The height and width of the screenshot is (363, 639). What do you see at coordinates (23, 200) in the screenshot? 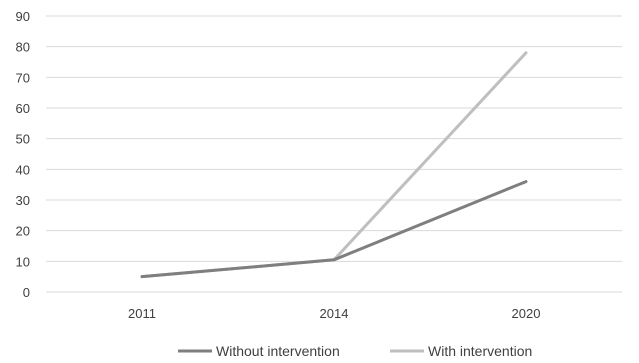
I see `y-tick-label: 30` at bounding box center [23, 200].